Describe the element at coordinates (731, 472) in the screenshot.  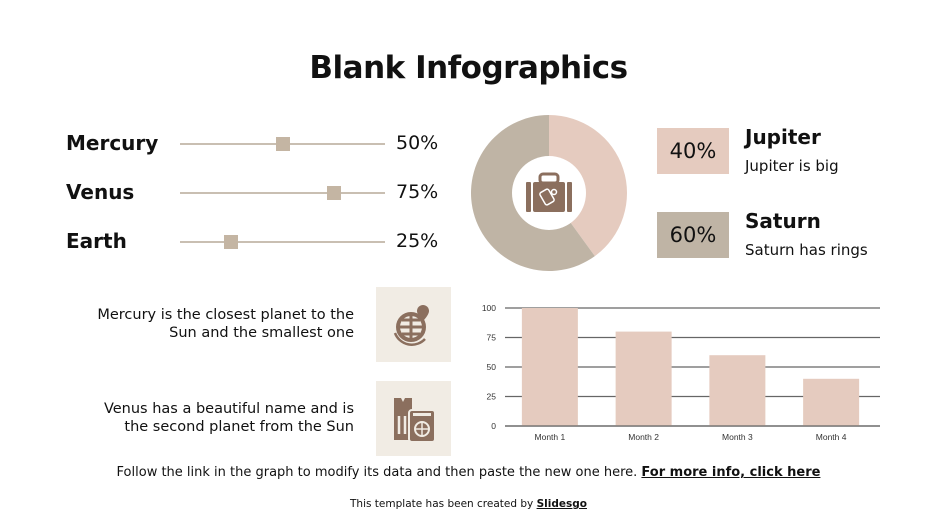
I see `more-info-link: For more info, click here` at that location.